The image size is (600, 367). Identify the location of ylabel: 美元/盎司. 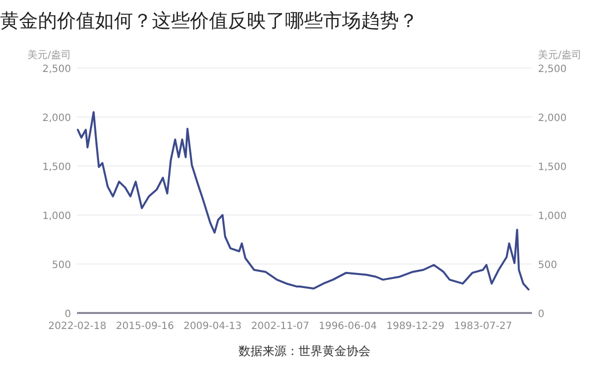
(49, 55).